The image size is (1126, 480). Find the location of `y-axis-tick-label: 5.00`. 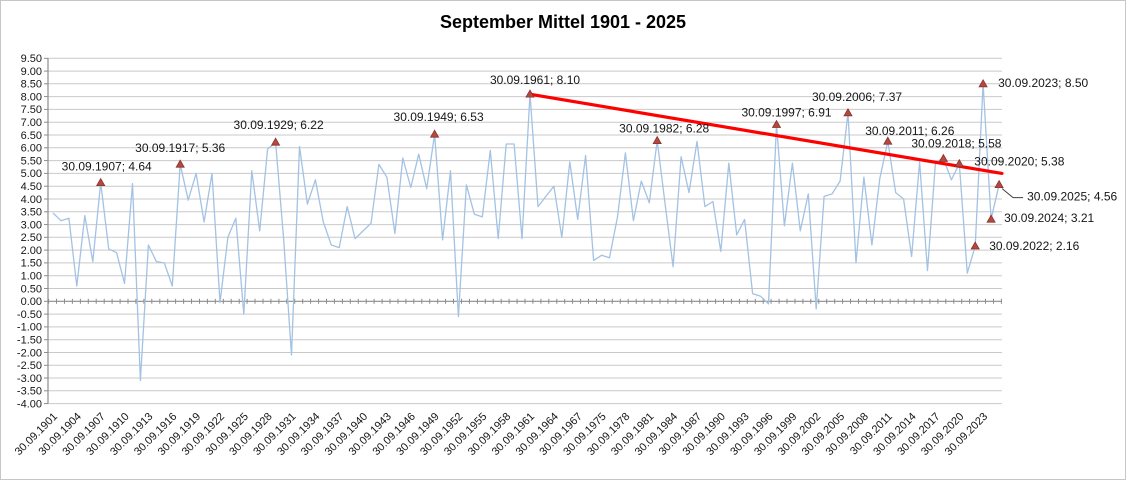

y-axis-tick-label: 5.00 is located at coordinates (31, 174).